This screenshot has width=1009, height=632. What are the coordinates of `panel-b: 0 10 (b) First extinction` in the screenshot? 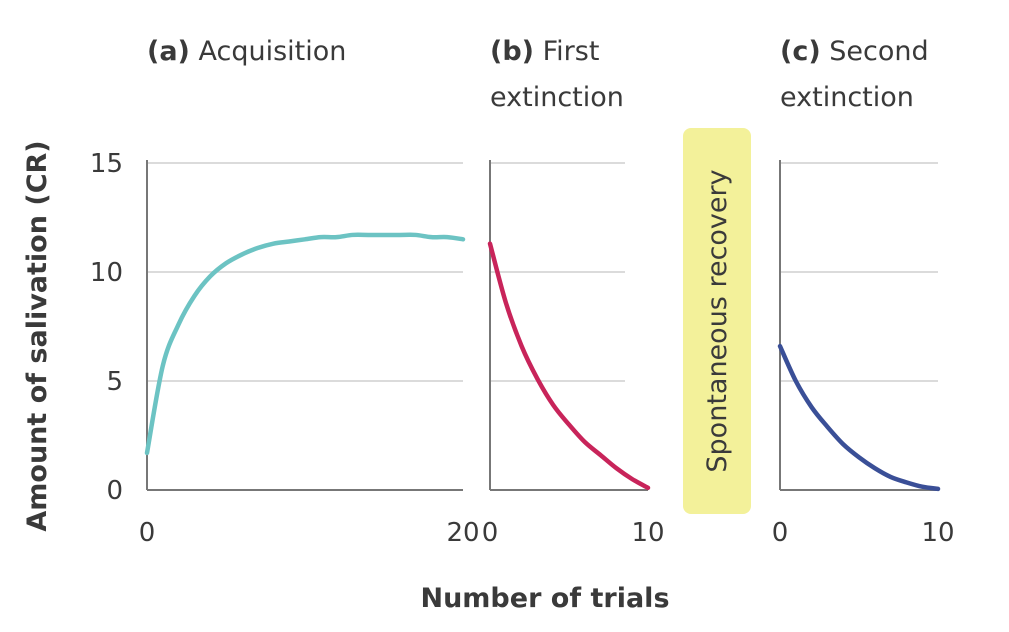 It's located at (573, 292).